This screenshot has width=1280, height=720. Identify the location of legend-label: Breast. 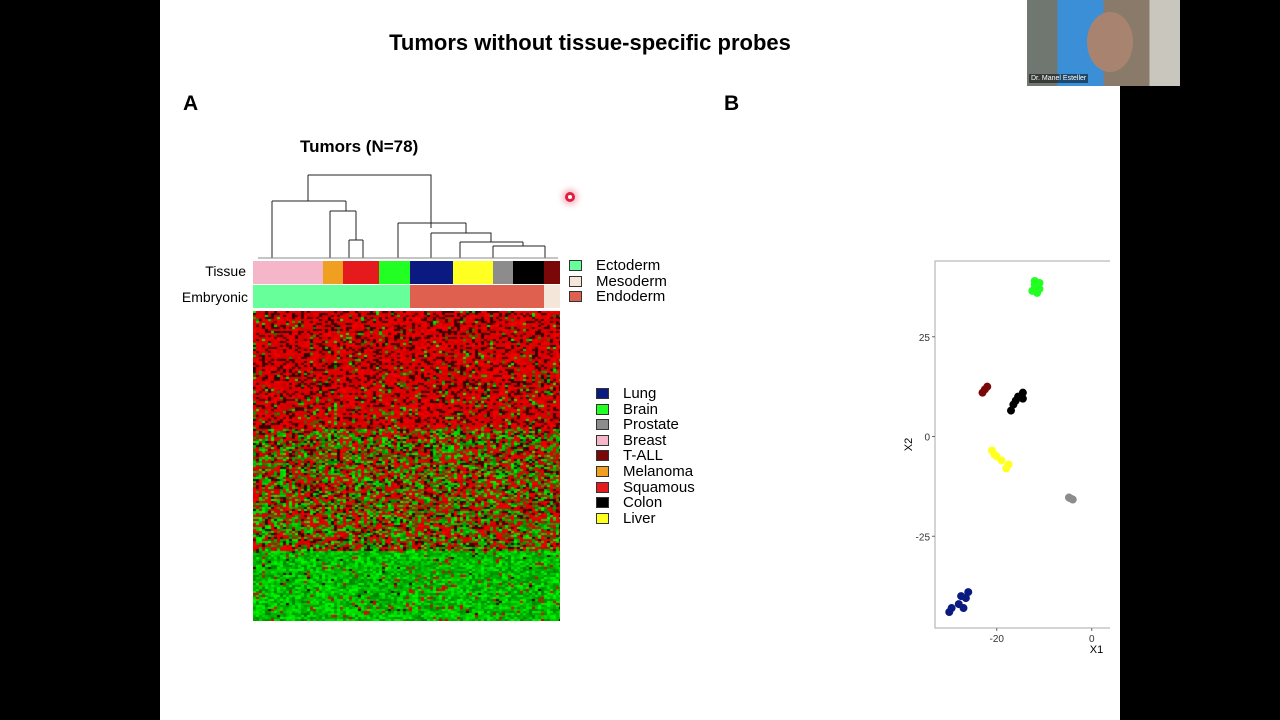
(645, 440).